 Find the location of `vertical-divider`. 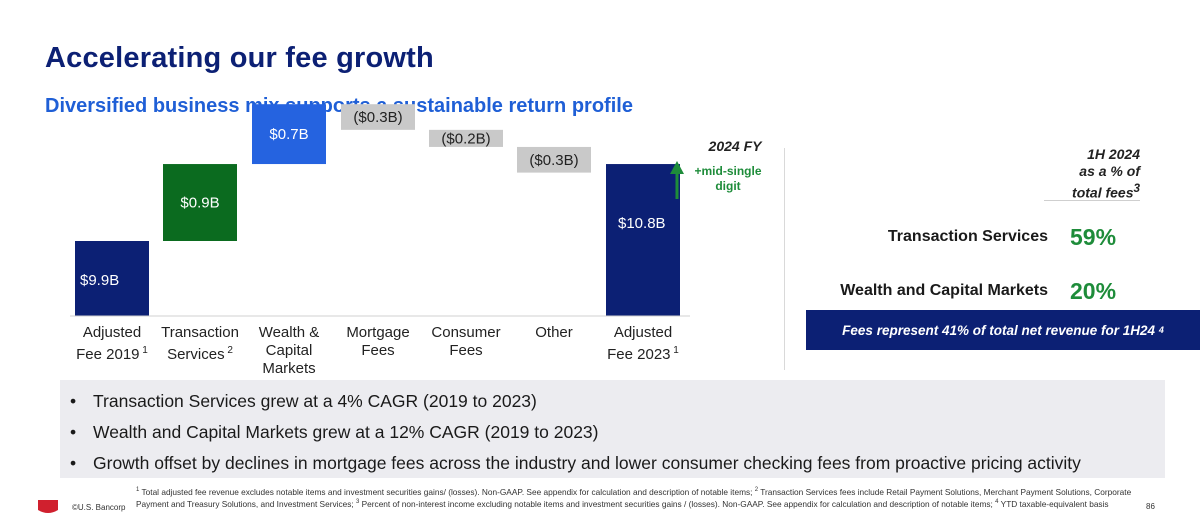

vertical-divider is located at coordinates (784, 259).